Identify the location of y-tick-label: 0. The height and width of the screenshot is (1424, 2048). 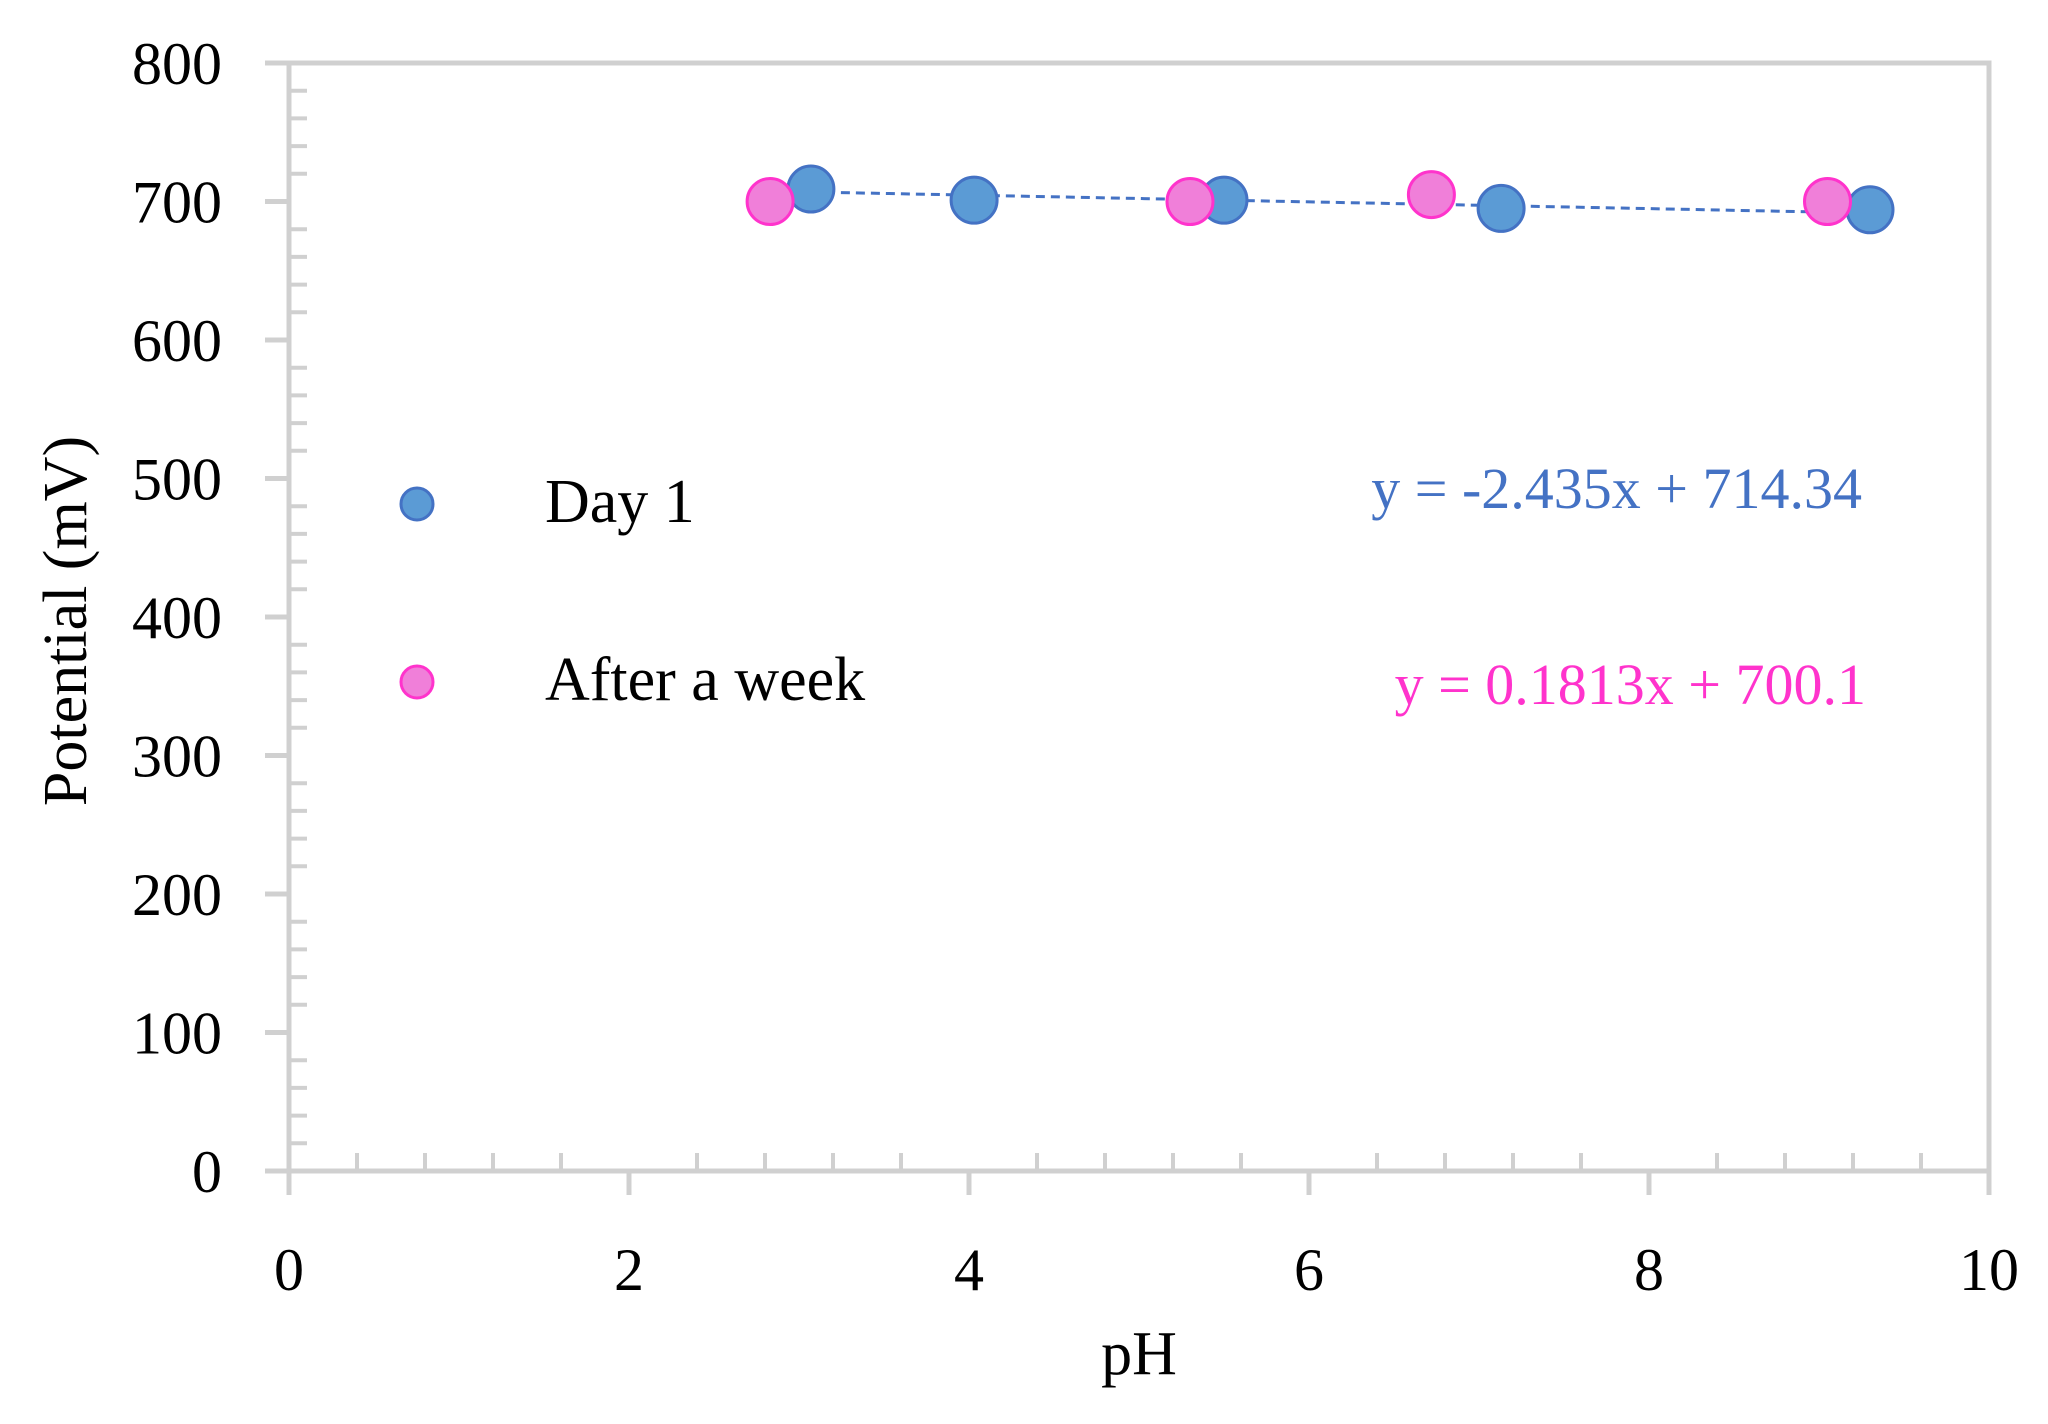
(207, 1172).